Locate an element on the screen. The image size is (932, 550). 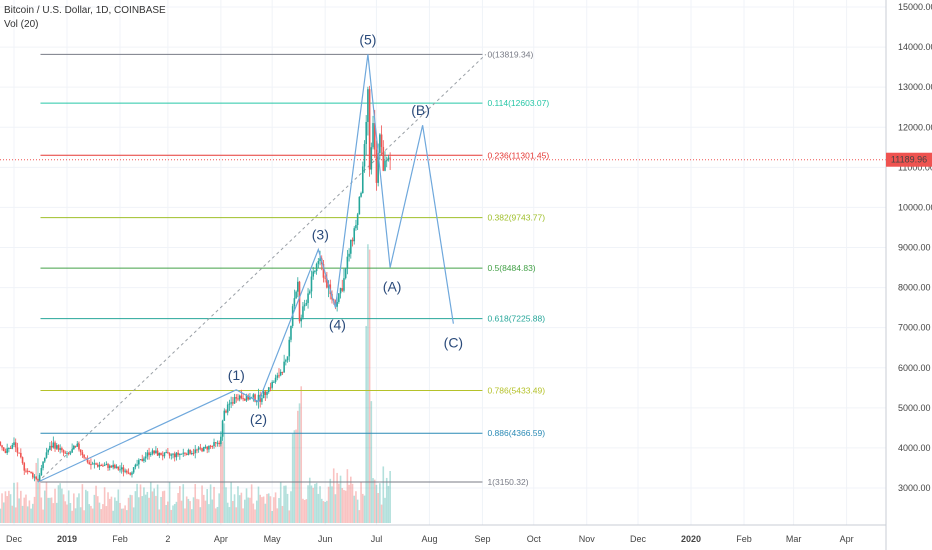
fib-label: 0.5(8484.83) is located at coordinates (511, 268).